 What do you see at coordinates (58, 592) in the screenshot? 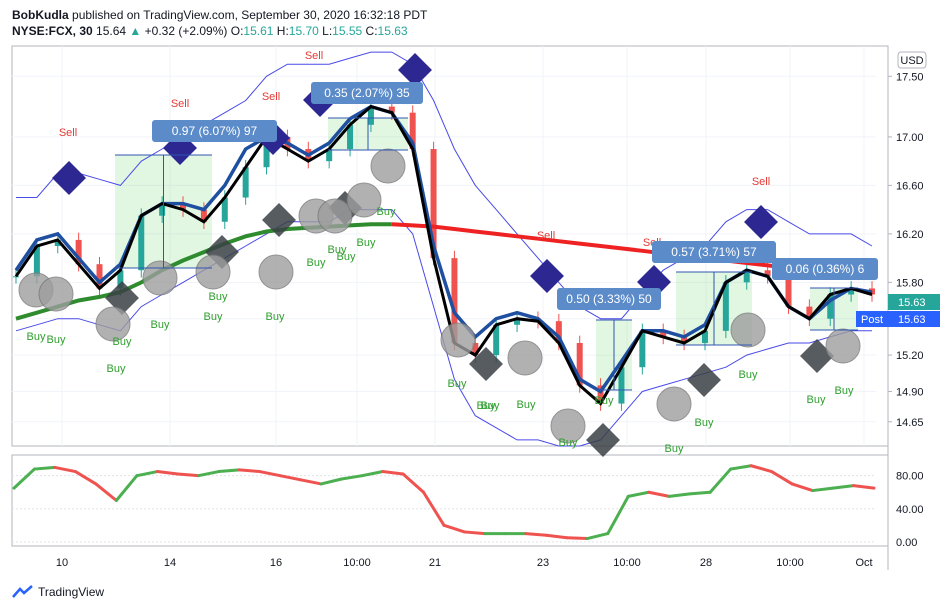
I see `footer-brand: TradingView` at bounding box center [58, 592].